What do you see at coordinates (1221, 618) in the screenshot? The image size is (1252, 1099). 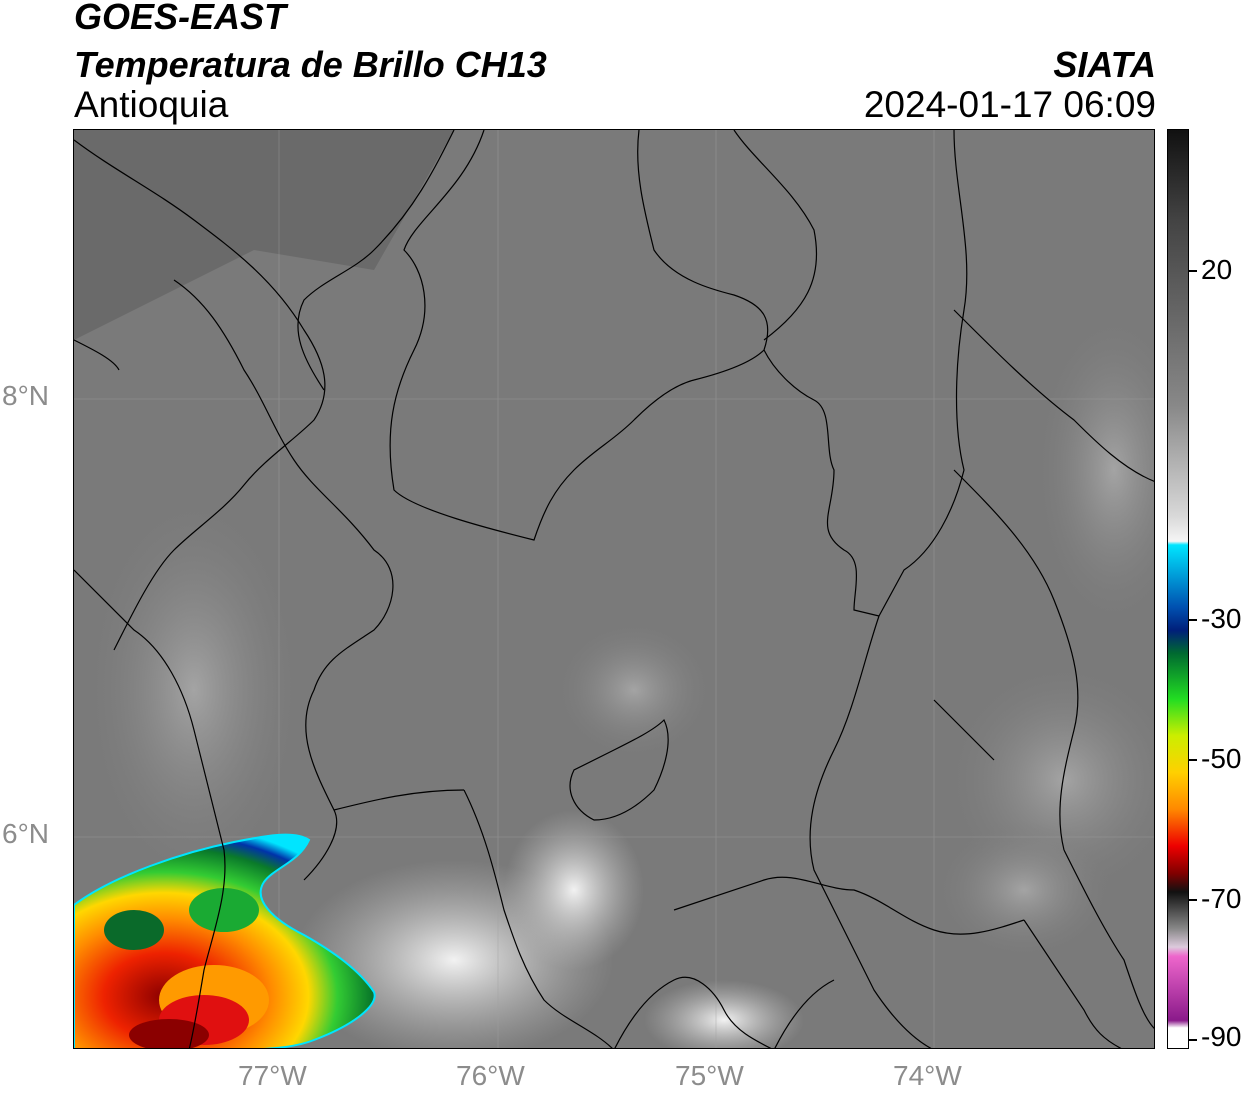 I see `colorbar-label: -30` at bounding box center [1221, 618].